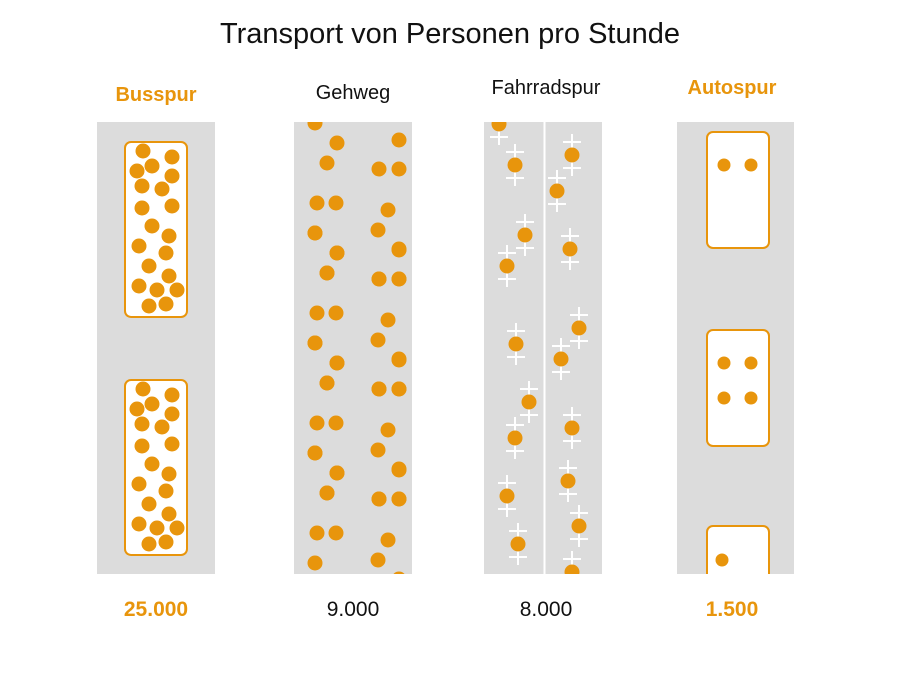 The width and height of the screenshot is (900, 700). I want to click on bus-lane-content, so click(156, 348).